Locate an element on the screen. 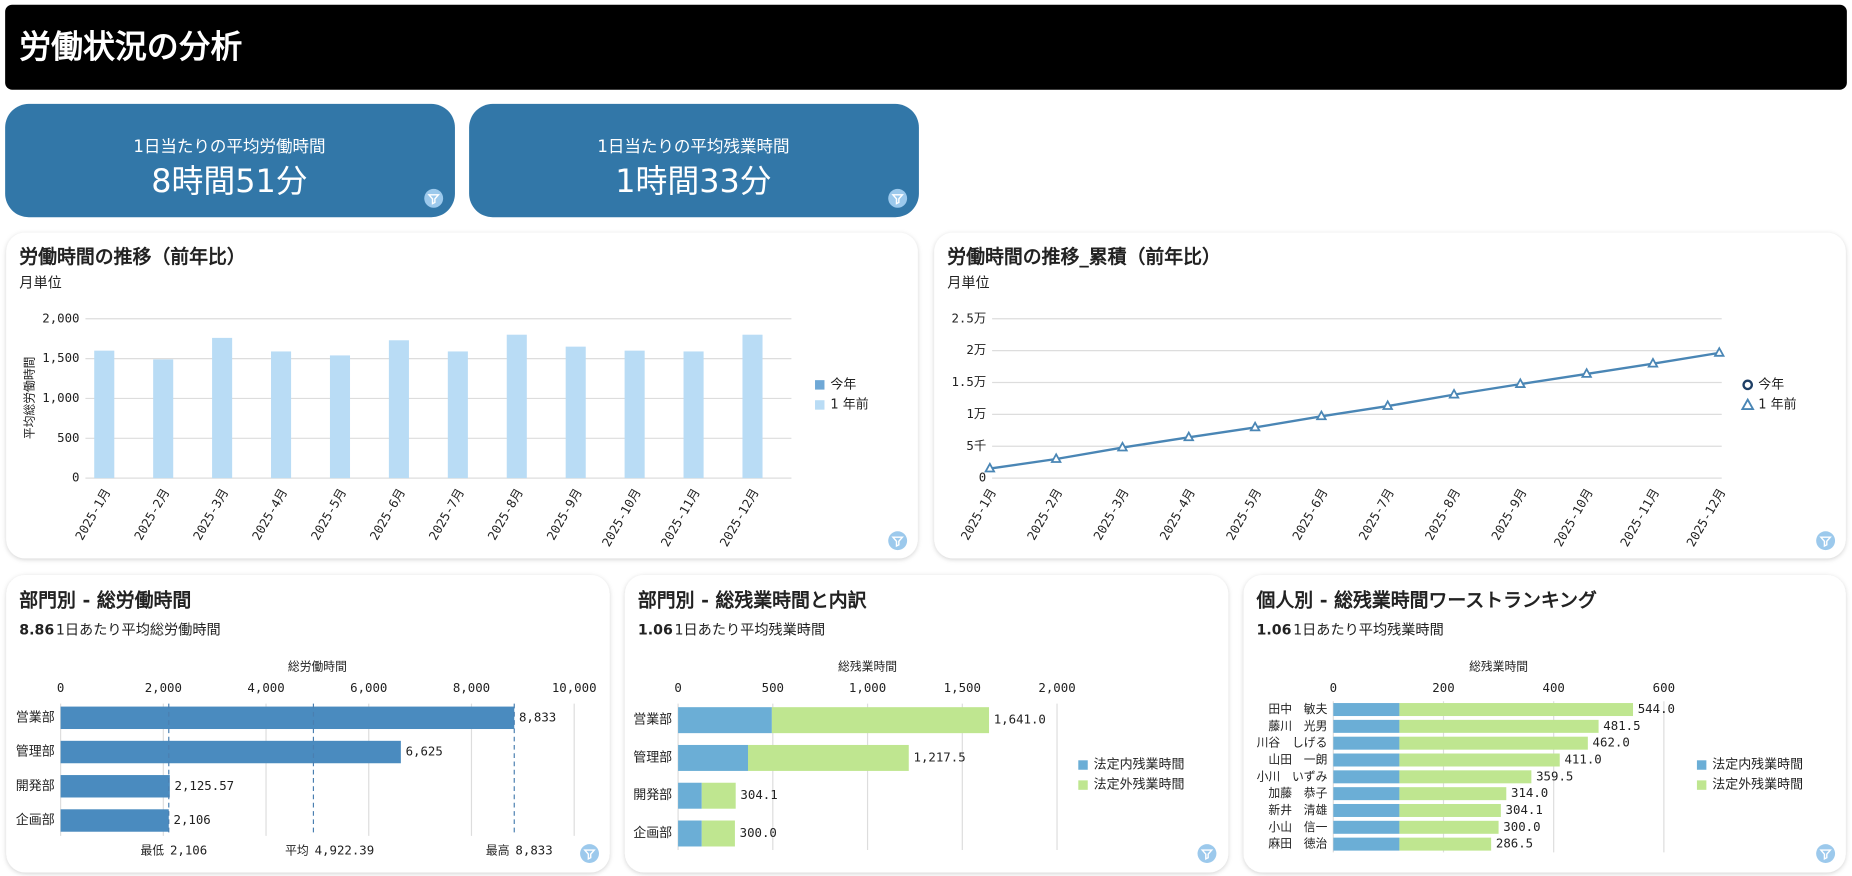 This screenshot has height=876, width=1852. kpi-value: 8.86 is located at coordinates (36, 630).